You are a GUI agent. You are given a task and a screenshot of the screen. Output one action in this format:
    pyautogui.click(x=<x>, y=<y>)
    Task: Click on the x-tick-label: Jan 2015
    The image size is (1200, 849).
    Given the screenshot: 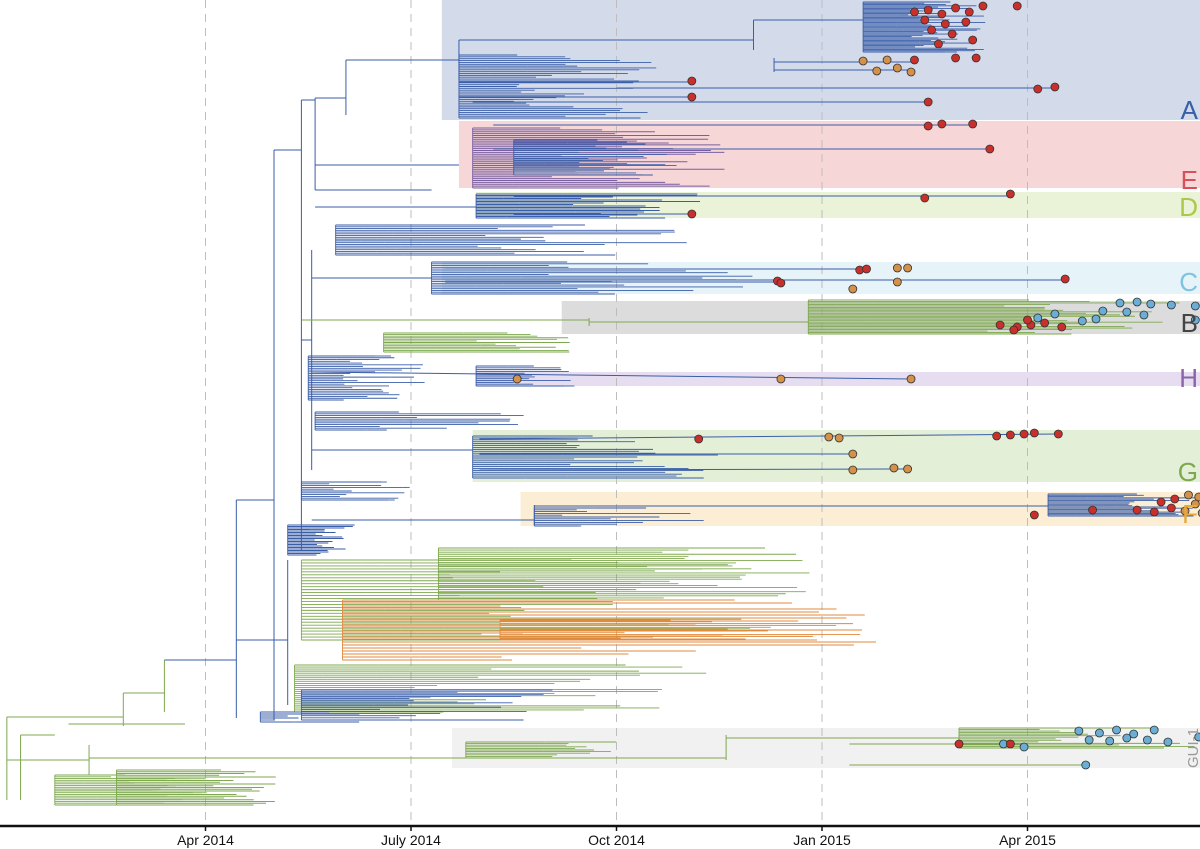 What is the action you would take?
    pyautogui.click(x=822, y=840)
    